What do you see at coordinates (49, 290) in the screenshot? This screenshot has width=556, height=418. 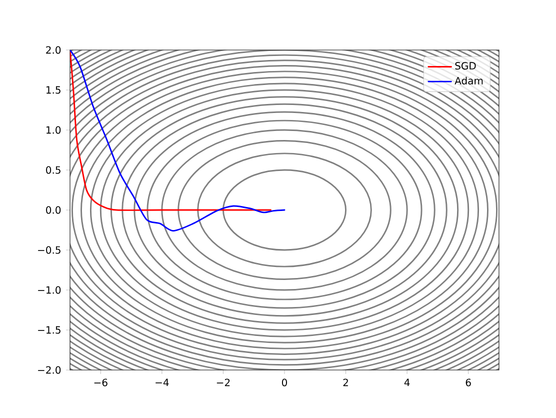 I see `y-tick-label: −1.0` at bounding box center [49, 290].